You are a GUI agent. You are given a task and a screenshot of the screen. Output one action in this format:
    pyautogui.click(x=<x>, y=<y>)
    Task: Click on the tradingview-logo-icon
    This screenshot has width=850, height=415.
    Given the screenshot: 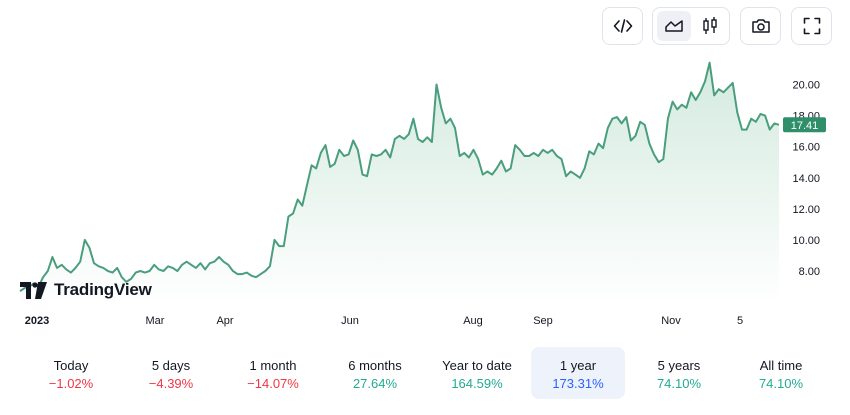 What is the action you would take?
    pyautogui.click(x=33, y=290)
    